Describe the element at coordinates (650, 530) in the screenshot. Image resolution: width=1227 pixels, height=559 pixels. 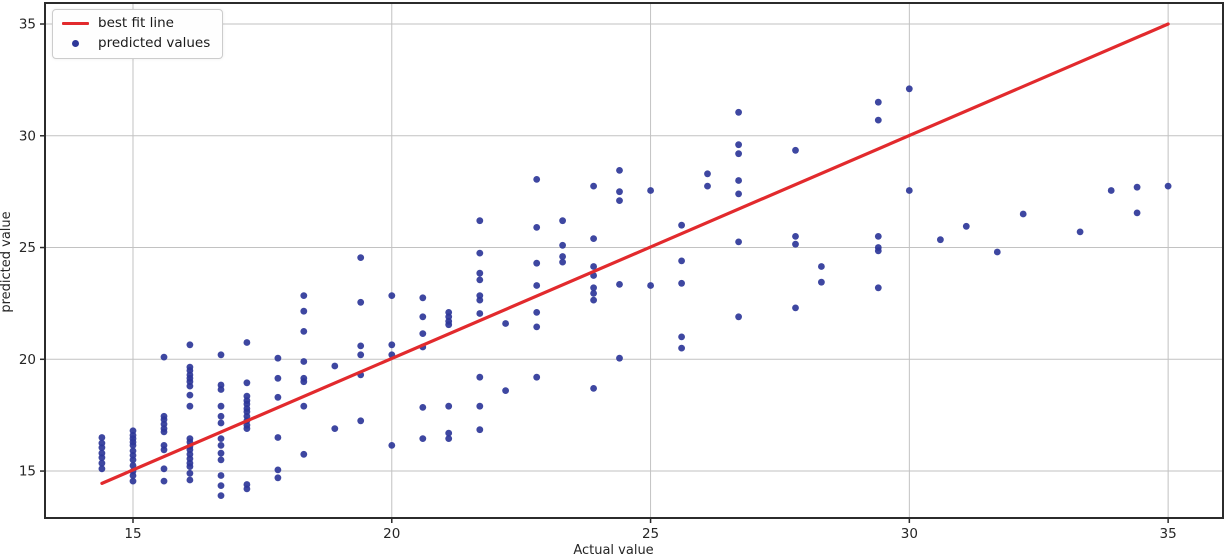
I see `x-ticks: 15 20 25 30 35` at that location.